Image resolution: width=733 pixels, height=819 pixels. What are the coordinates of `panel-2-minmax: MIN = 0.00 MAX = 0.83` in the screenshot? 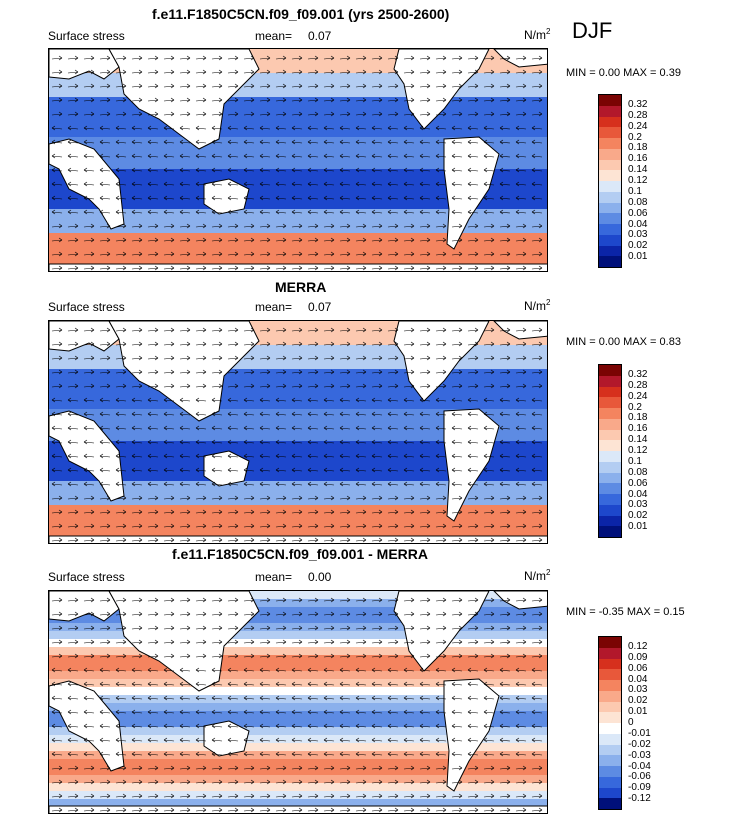 It's located at (623, 342).